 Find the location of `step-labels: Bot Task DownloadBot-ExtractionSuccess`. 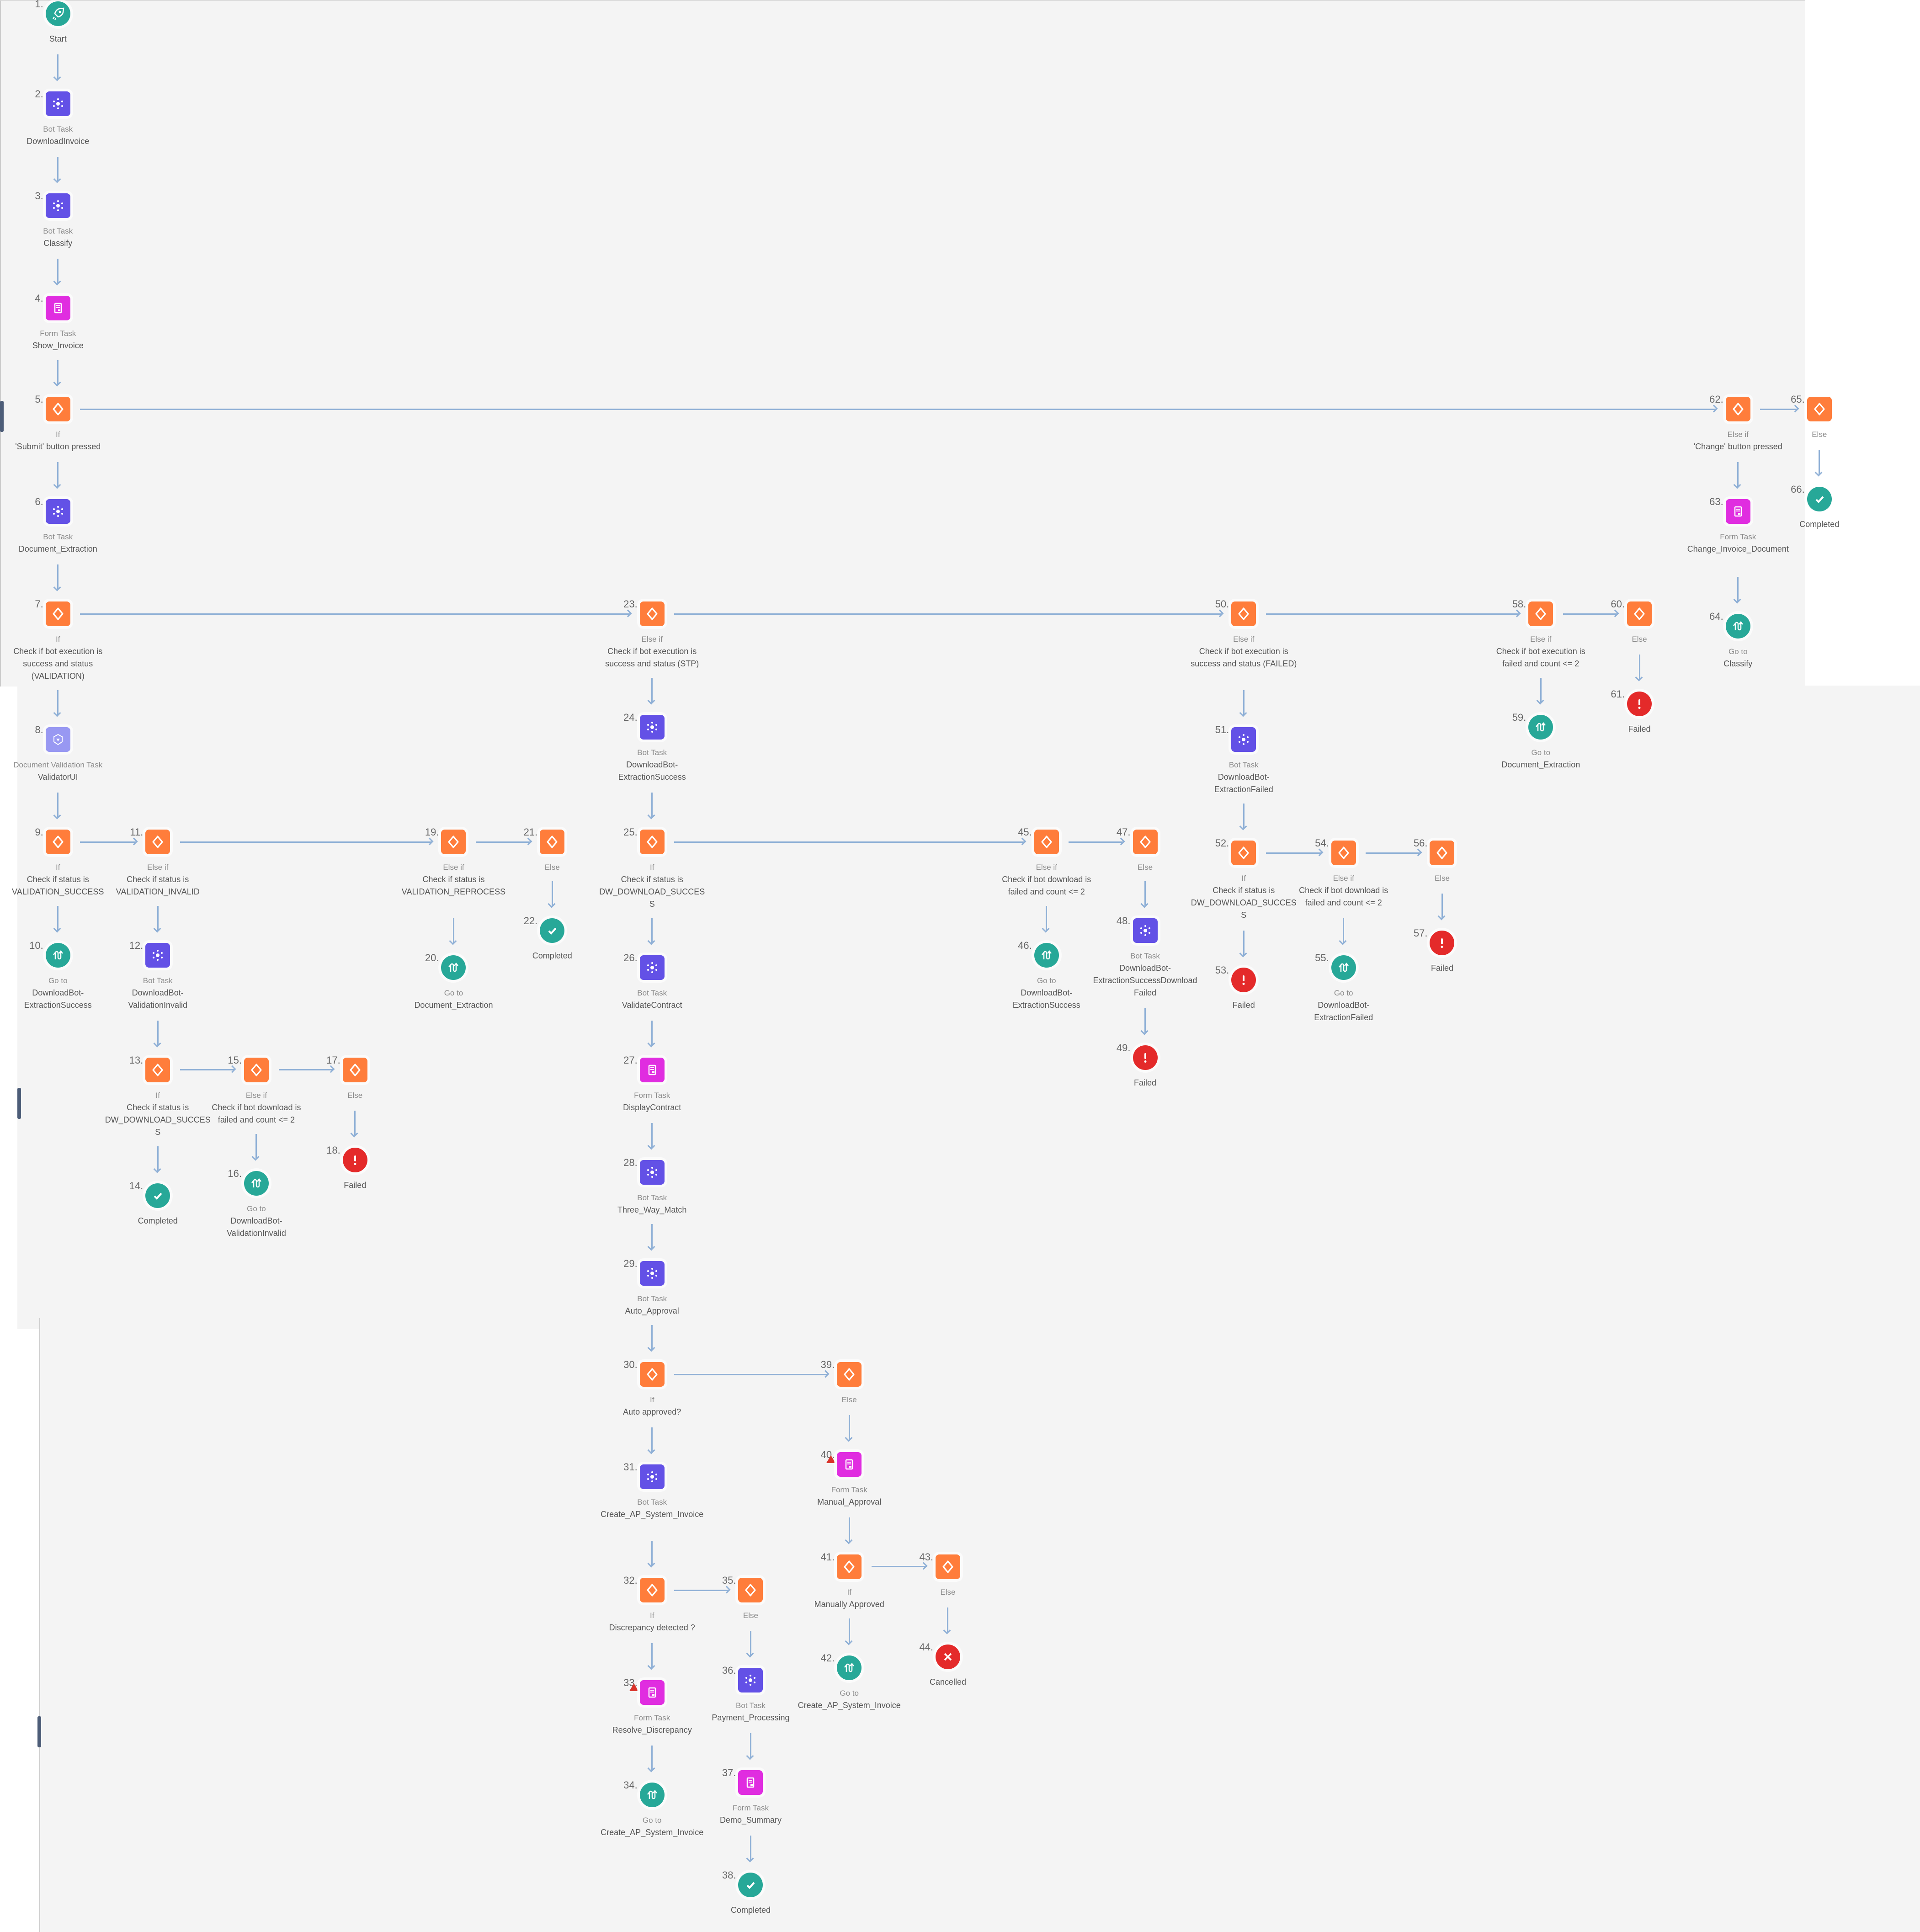

step-labels: Bot Task DownloadBot-ExtractionSuccess is located at coordinates (652, 764).